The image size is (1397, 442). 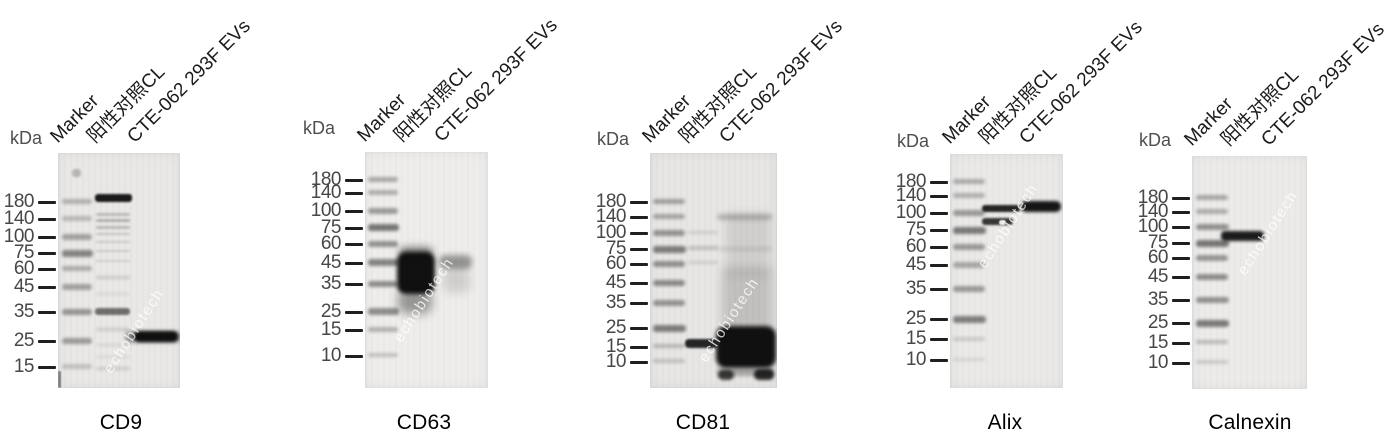 What do you see at coordinates (703, 422) in the screenshot?
I see `panel-title-cd81: CD81` at bounding box center [703, 422].